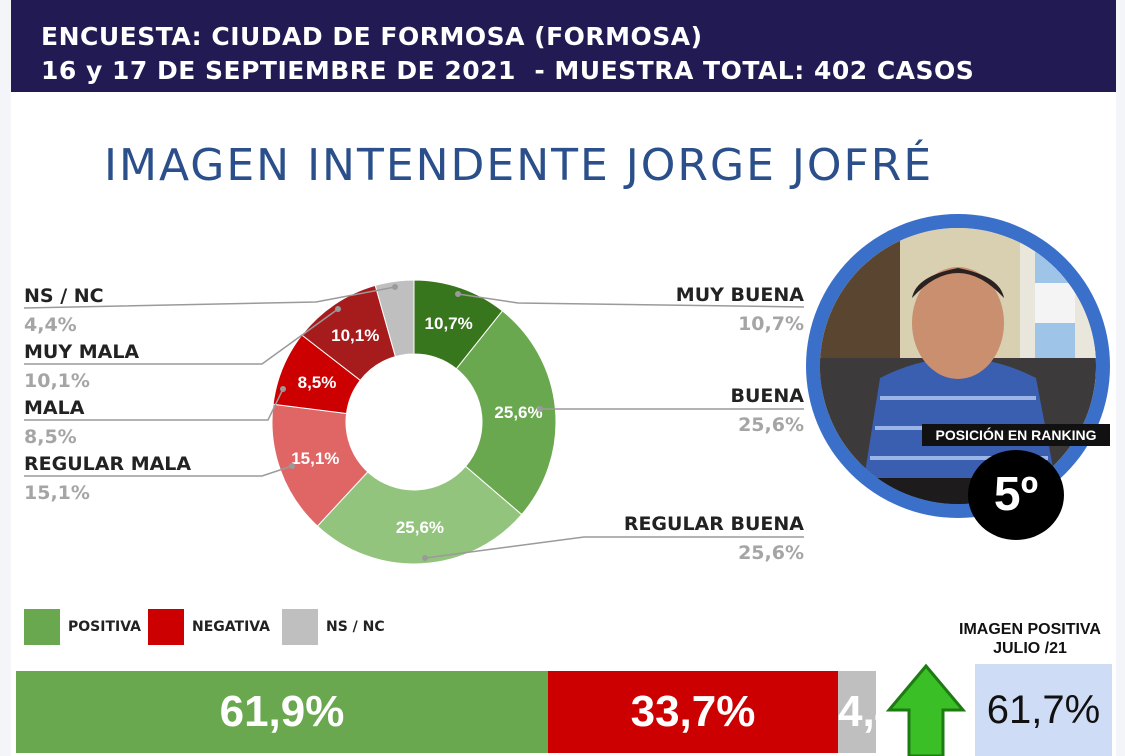 This screenshot has height=756, width=1125. What do you see at coordinates (42, 627) in the screenshot?
I see `legend-swatch-positiva` at bounding box center [42, 627].